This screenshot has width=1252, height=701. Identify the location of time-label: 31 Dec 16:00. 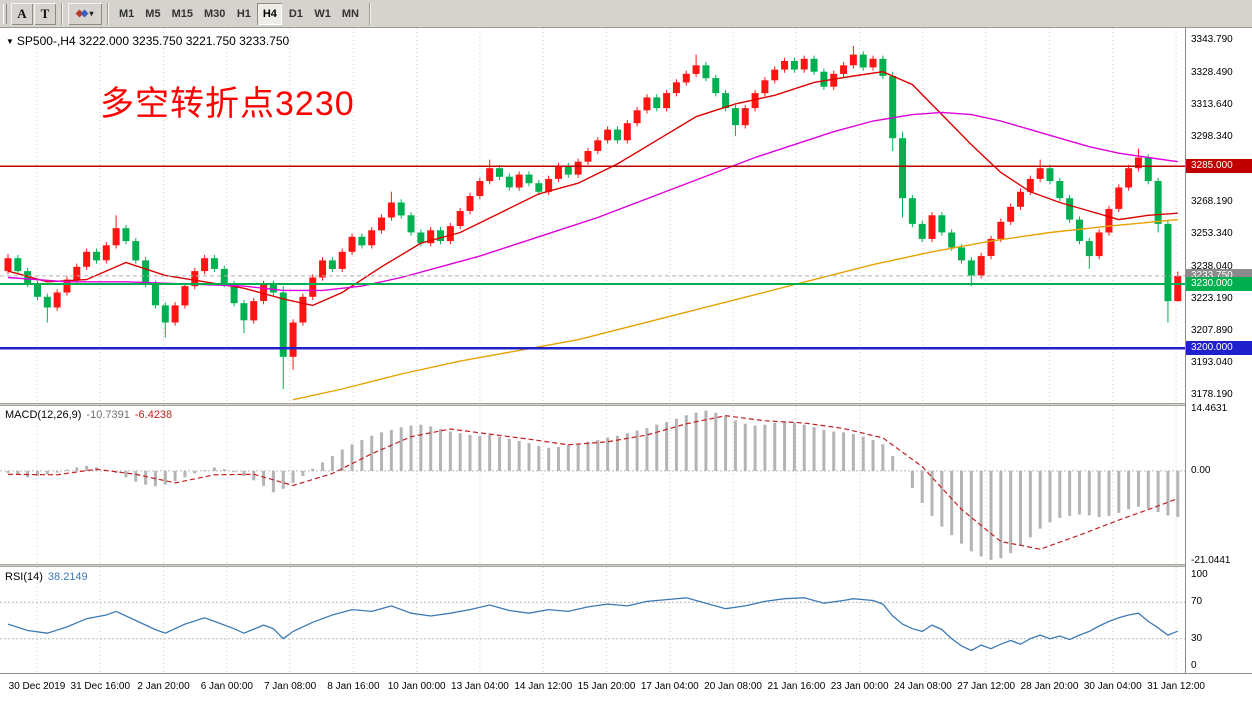
(100, 686).